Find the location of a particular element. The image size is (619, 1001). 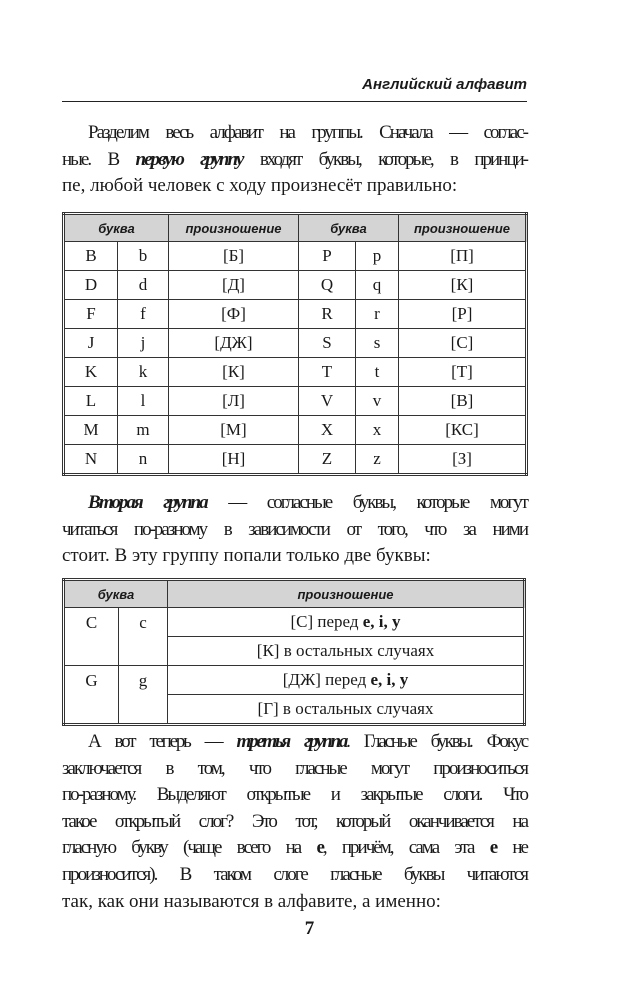

lowercase-letter: c is located at coordinates (143, 636).